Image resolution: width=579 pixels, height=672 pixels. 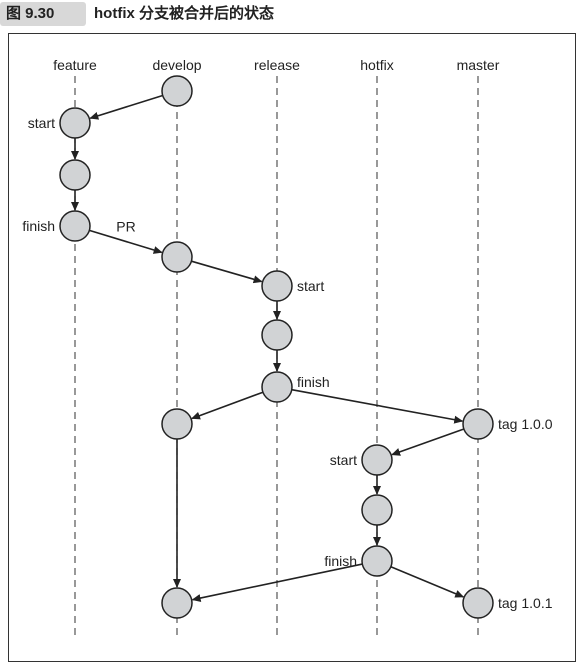 What do you see at coordinates (177, 257) in the screenshot?
I see `commit-node-d2` at bounding box center [177, 257].